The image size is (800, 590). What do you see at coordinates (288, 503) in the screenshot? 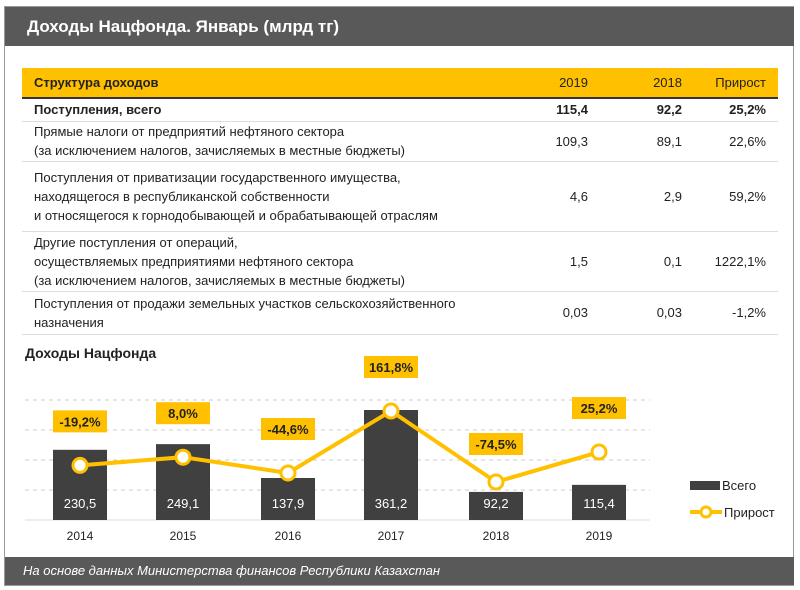
I see `bar-label: 137,9` at bounding box center [288, 503].